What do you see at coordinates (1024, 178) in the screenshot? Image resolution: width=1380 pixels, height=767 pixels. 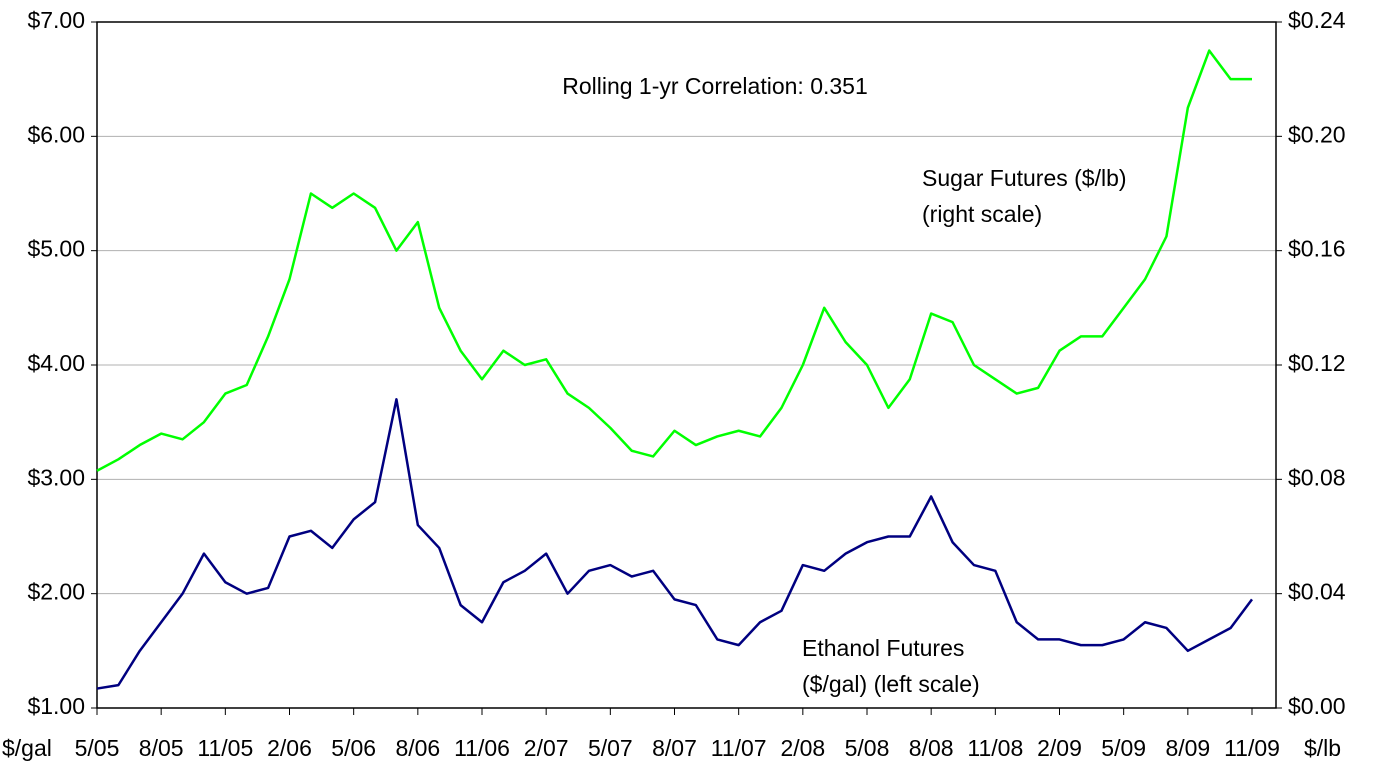 I see `annotation: Sugar Futures ($/lb)` at bounding box center [1024, 178].